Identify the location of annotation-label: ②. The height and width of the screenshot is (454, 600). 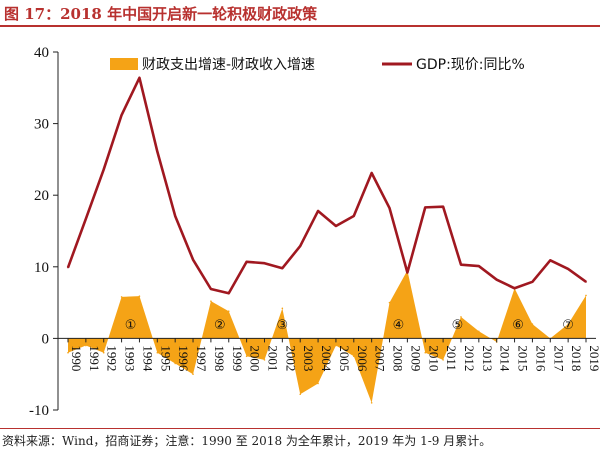
(220, 325).